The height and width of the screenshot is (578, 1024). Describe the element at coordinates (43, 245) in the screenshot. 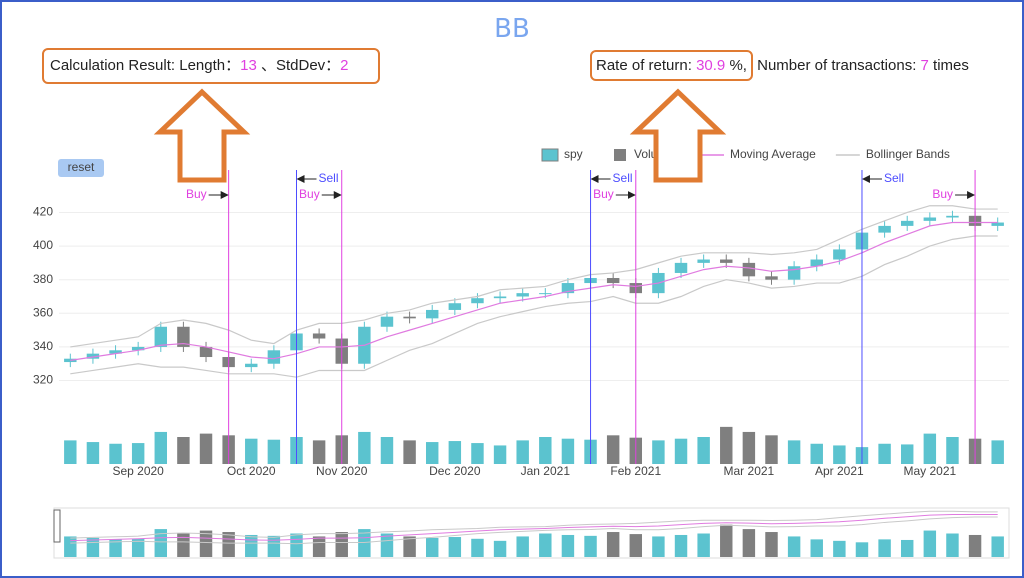

I see `y-tick-label: 400` at that location.